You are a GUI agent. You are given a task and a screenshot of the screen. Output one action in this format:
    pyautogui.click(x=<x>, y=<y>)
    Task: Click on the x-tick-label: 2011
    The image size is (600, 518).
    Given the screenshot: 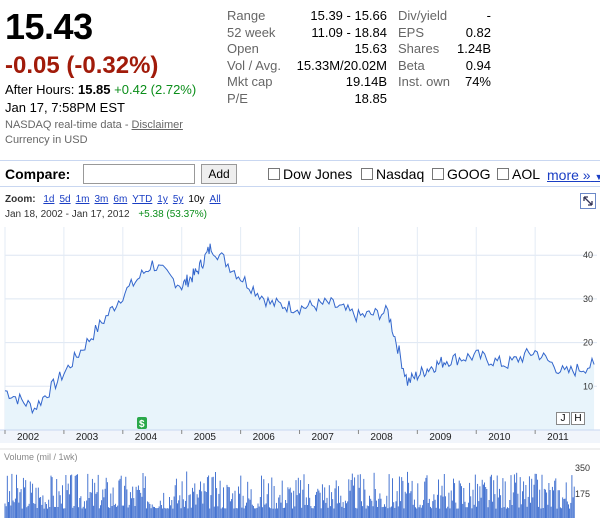 What is the action you would take?
    pyautogui.click(x=558, y=437)
    